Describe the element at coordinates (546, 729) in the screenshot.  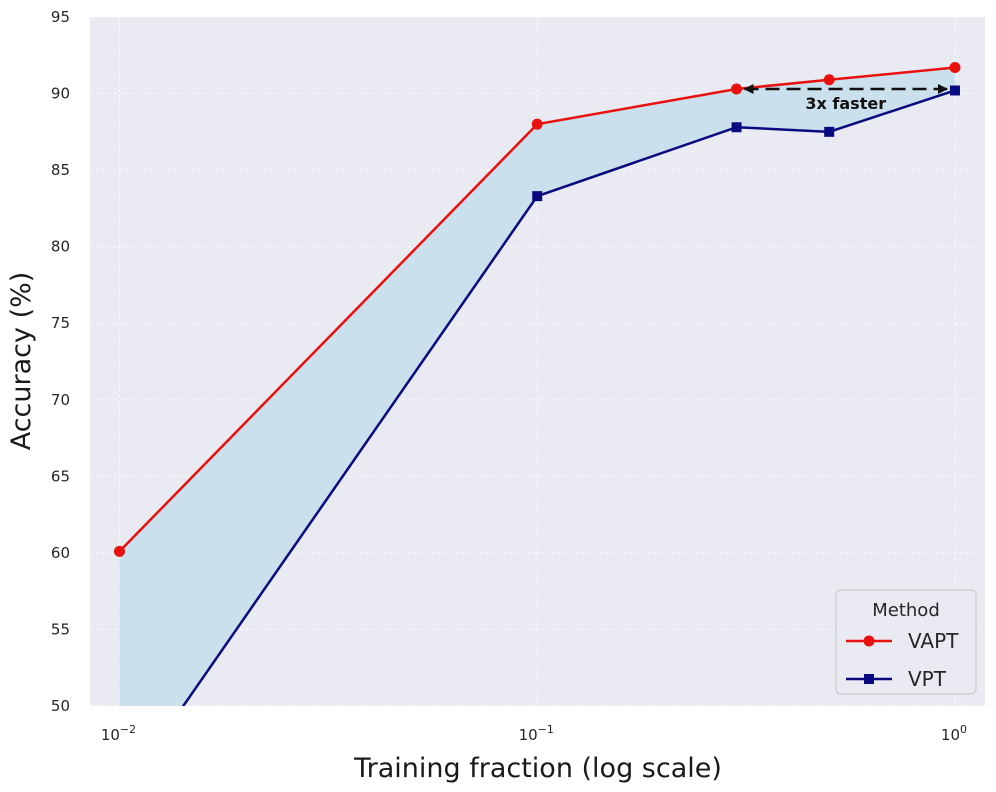
I see `x-tick-exponent: −1` at that location.